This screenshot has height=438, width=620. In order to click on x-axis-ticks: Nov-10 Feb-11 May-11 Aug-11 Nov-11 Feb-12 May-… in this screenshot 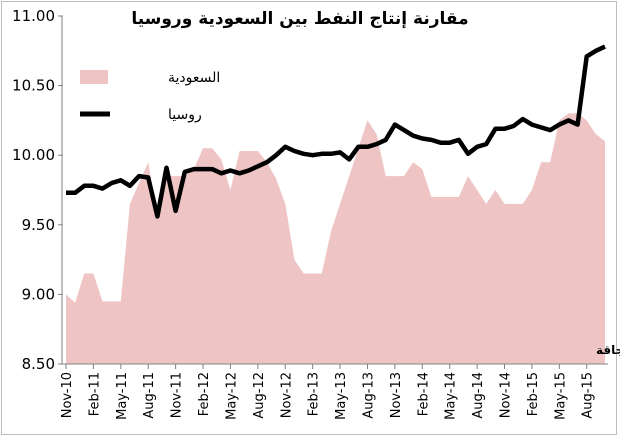, I will do `click(328, 392)`.